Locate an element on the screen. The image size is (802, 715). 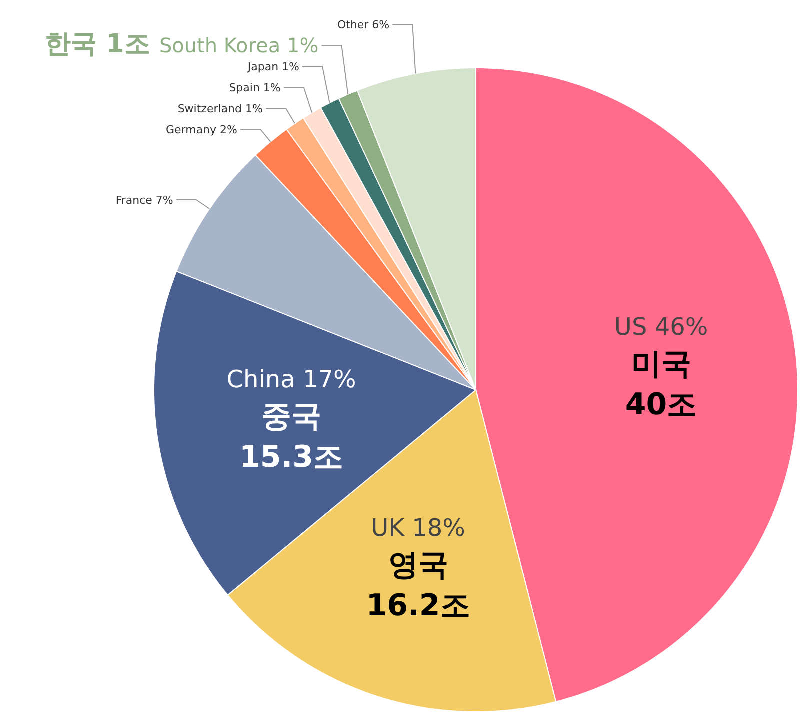
slice-label: Other 6% is located at coordinates (363, 25).